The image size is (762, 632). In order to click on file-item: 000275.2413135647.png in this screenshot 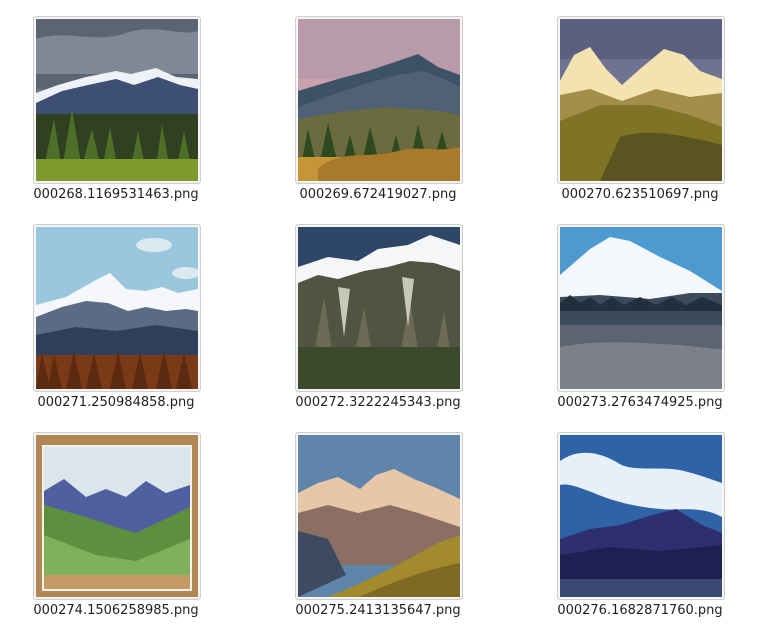, I will do `click(395, 532)`.